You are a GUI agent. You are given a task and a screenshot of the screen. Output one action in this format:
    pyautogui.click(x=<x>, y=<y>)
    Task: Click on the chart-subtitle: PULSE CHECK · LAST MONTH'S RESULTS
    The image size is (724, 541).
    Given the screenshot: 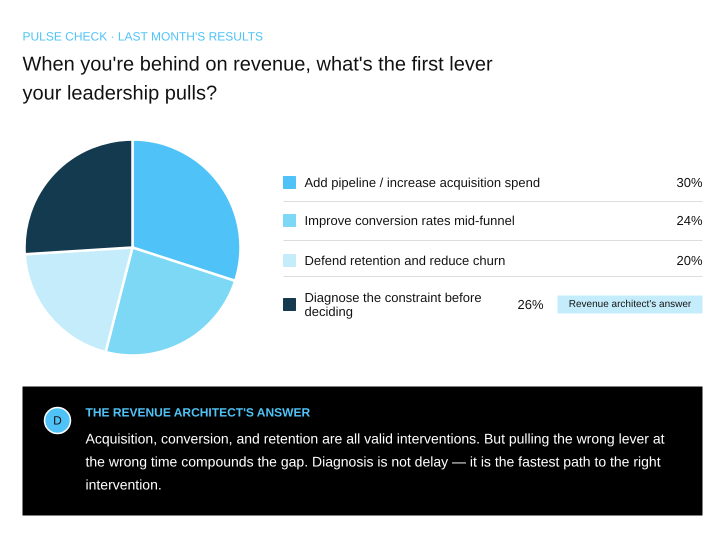 What is the action you would take?
    pyautogui.click(x=143, y=37)
    